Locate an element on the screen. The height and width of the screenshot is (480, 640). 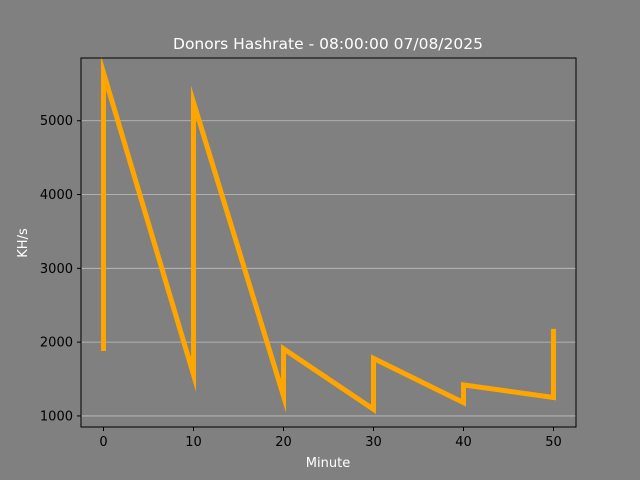
x-axis-label: Minute is located at coordinates (328, 463).